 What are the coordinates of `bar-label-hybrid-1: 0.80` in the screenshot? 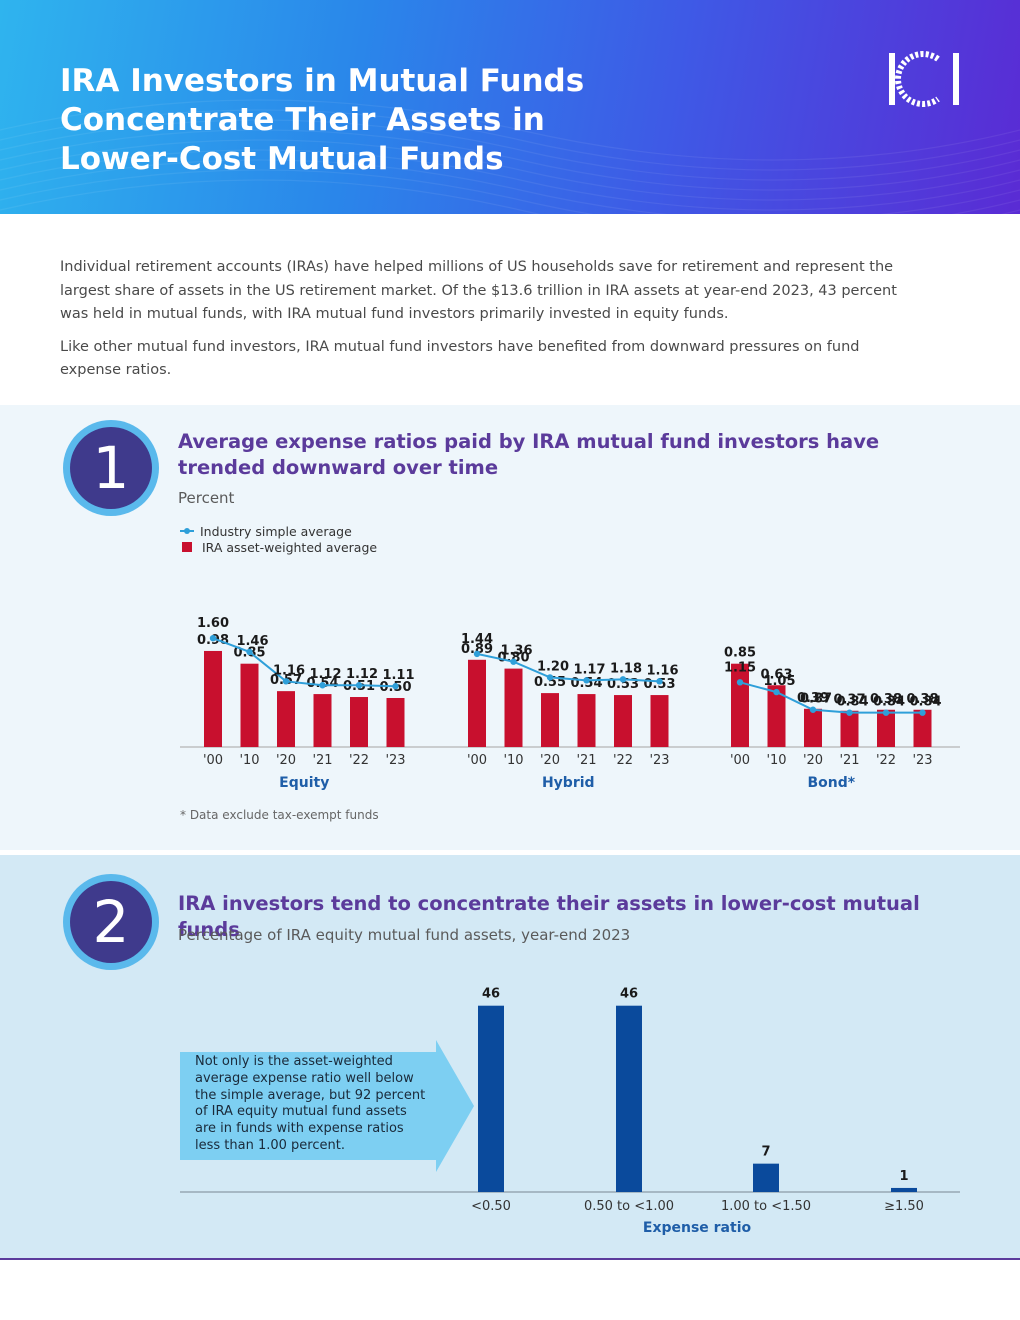 It's located at (513, 658).